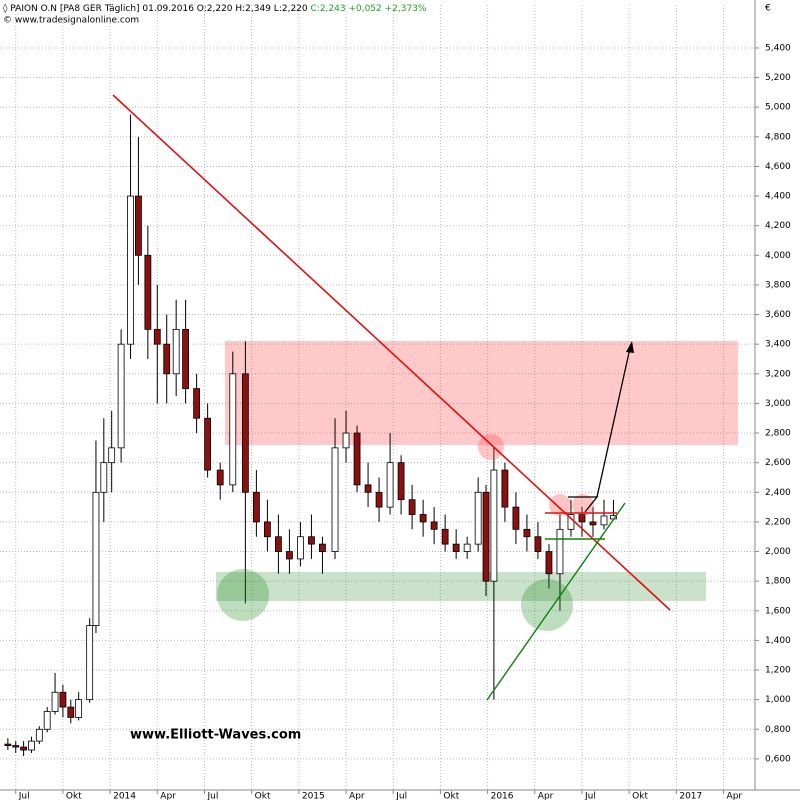 The width and height of the screenshot is (800, 800). What do you see at coordinates (778, 700) in the screenshot?
I see `y-tick-label: 1,000` at bounding box center [778, 700].